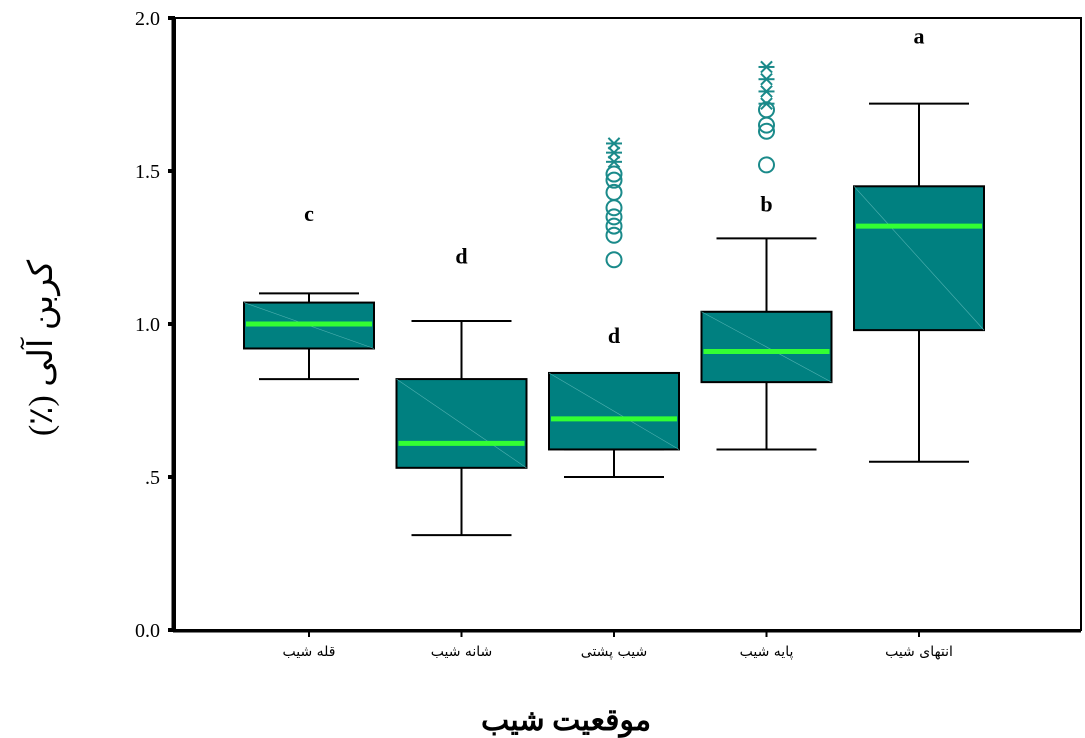 This screenshot has height=738, width=1085. I want to click on x-tick-label: شیب پشتی, so click(614, 652).